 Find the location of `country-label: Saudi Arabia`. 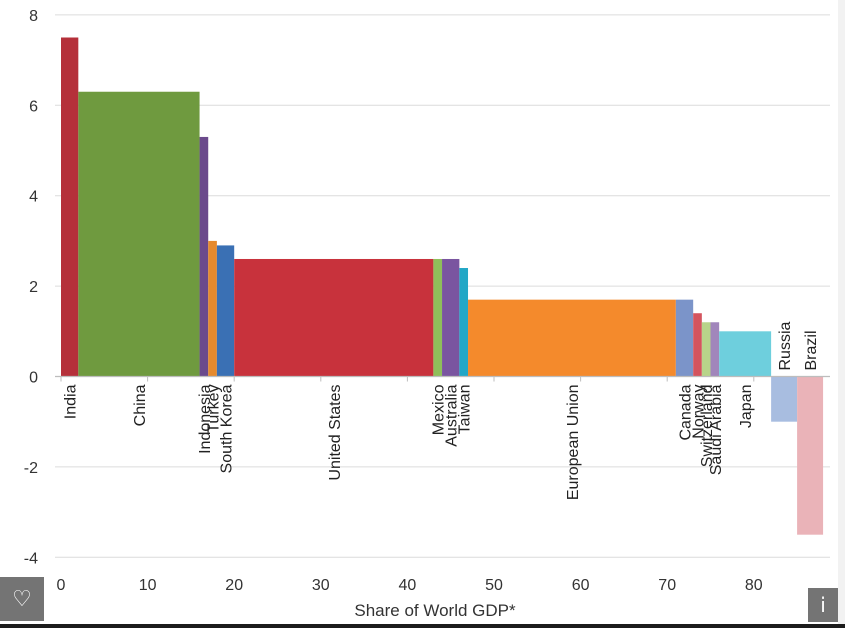

country-label: Saudi Arabia is located at coordinates (716, 429).